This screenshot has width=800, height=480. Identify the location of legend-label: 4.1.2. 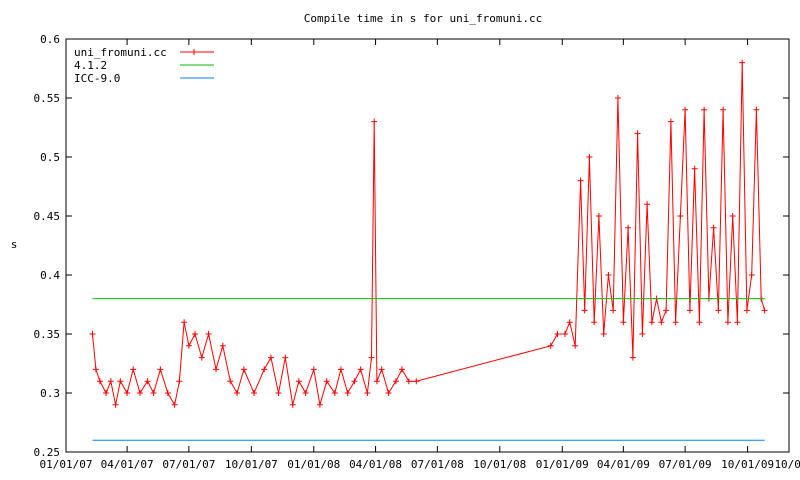
(90, 65).